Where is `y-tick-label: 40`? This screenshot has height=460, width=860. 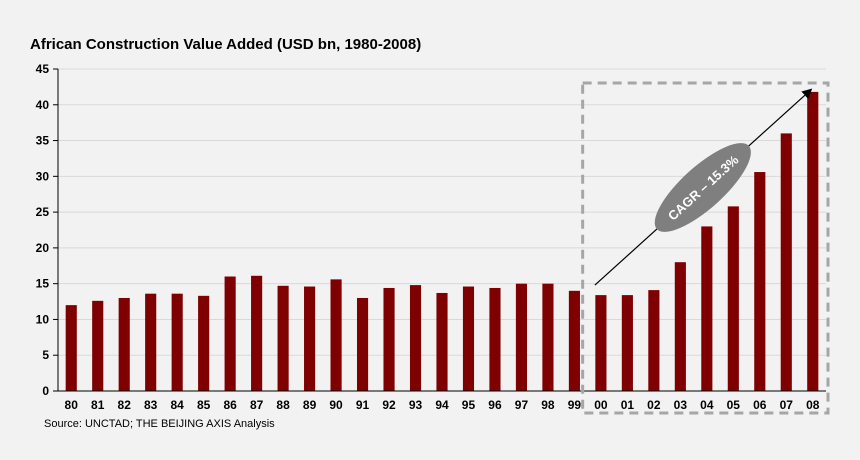
y-tick-label: 40 is located at coordinates (43, 105).